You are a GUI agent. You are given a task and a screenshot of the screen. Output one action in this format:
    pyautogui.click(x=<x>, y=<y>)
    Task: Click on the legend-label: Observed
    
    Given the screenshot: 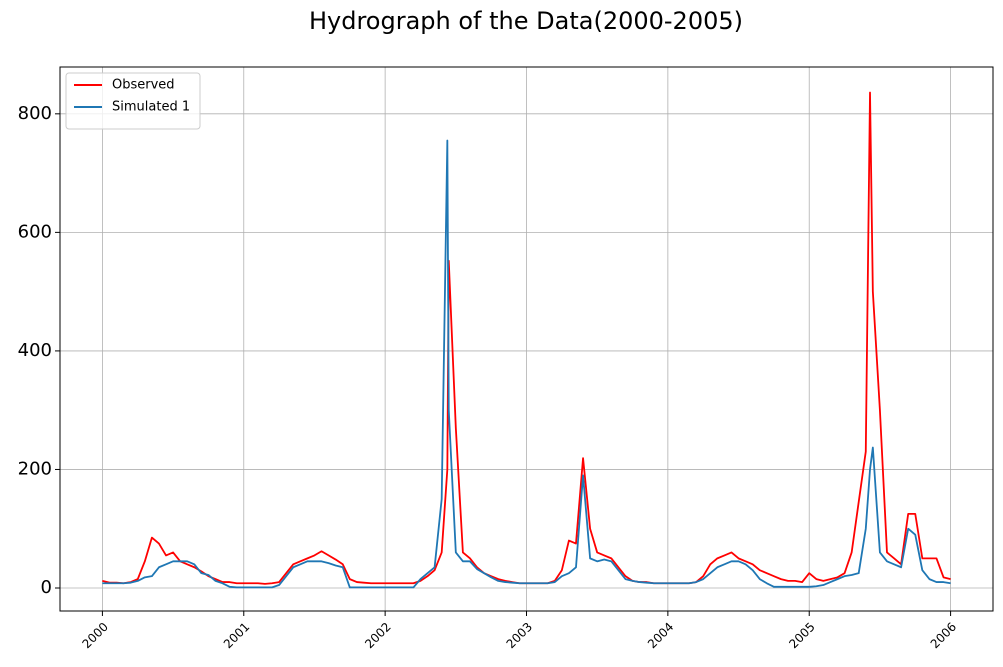 What is the action you would take?
    pyautogui.click(x=143, y=85)
    